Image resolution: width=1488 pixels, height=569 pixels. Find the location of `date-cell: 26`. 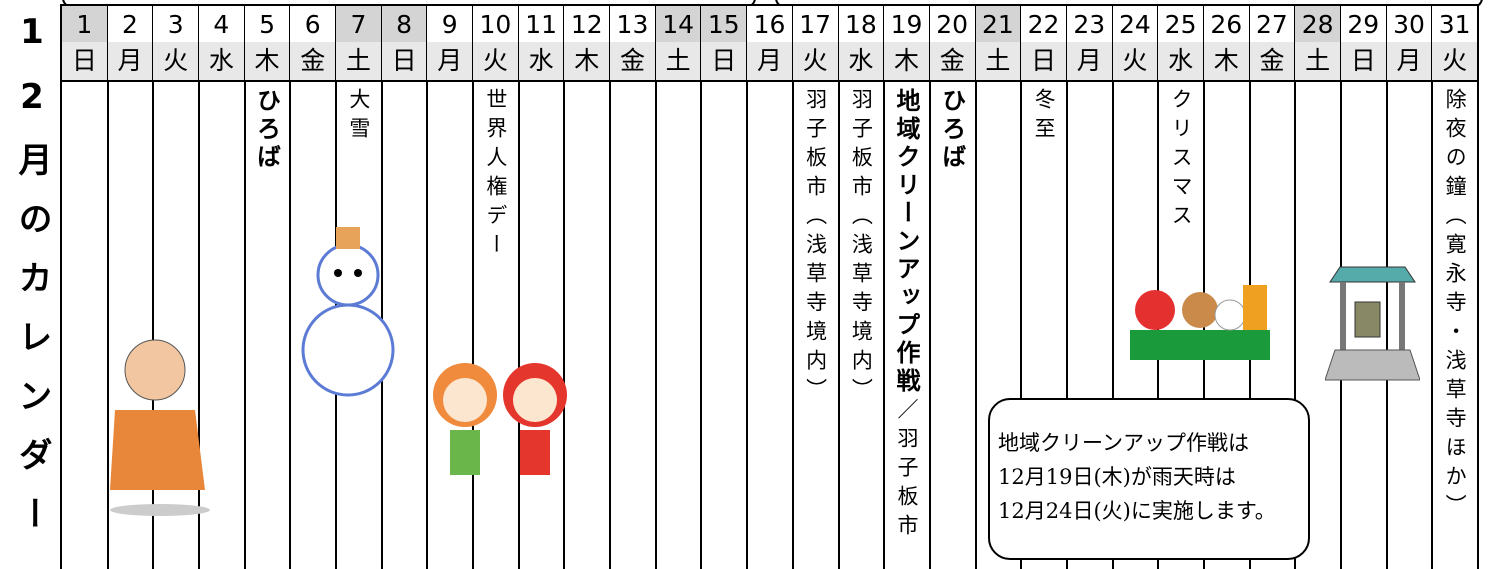

date-cell: 26 is located at coordinates (1227, 24).